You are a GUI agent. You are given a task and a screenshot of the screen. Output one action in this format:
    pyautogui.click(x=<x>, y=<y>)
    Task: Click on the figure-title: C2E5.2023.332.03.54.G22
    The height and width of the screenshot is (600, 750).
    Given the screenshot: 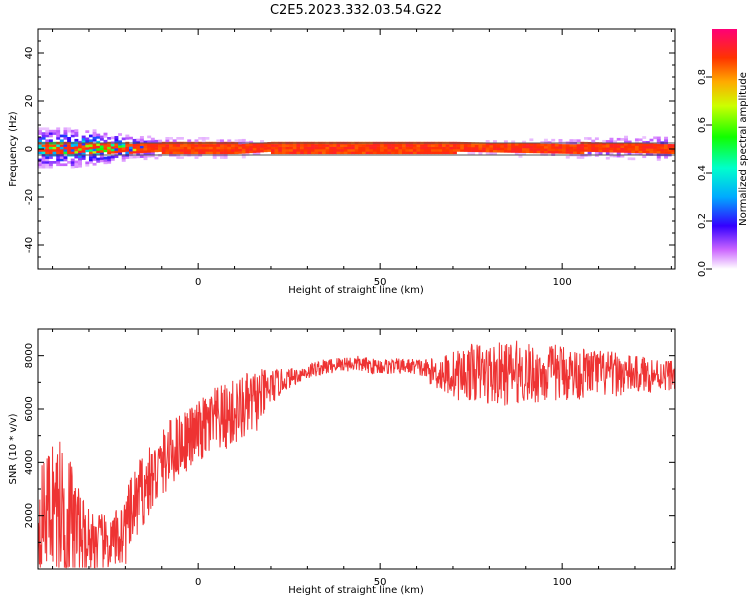 What is the action you would take?
    pyautogui.click(x=356, y=10)
    